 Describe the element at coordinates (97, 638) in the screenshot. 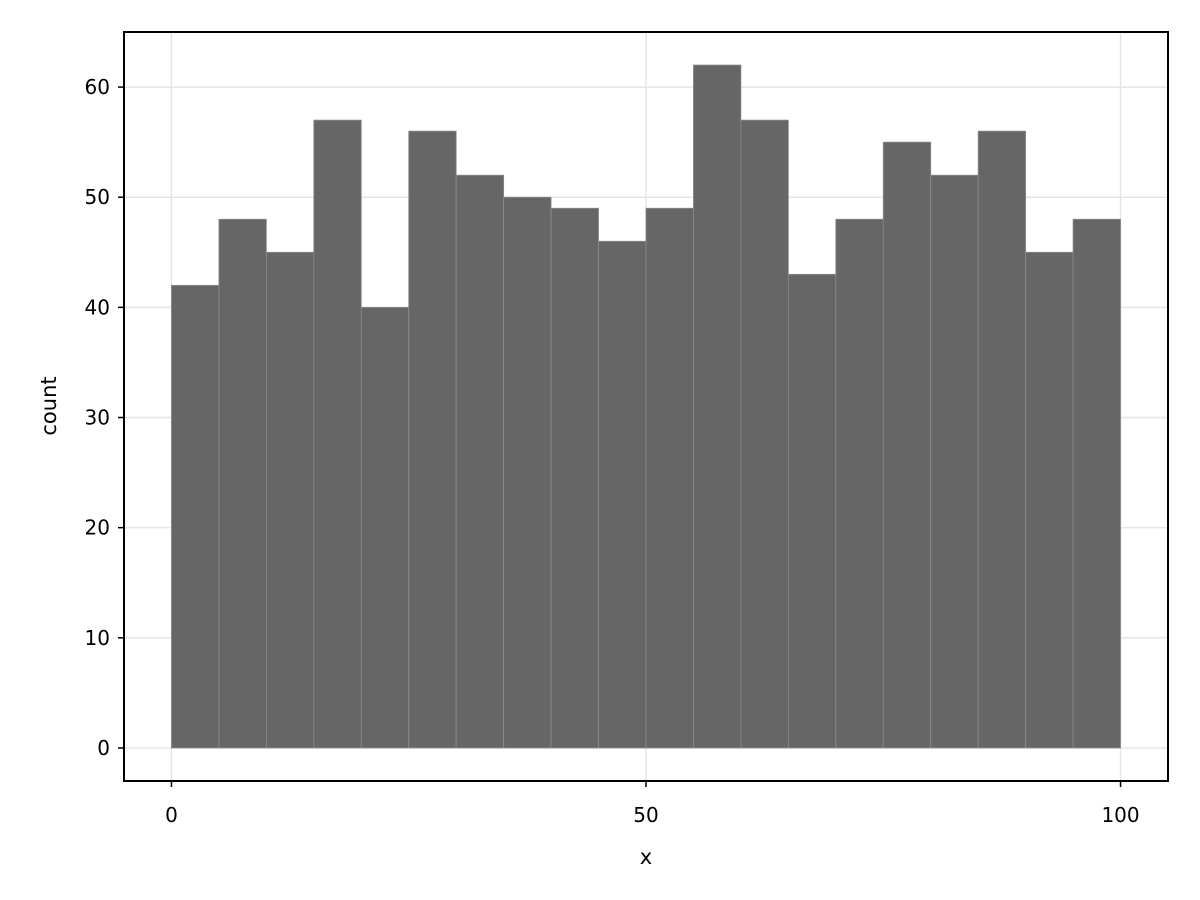

I see `y-tick-label: 10` at that location.